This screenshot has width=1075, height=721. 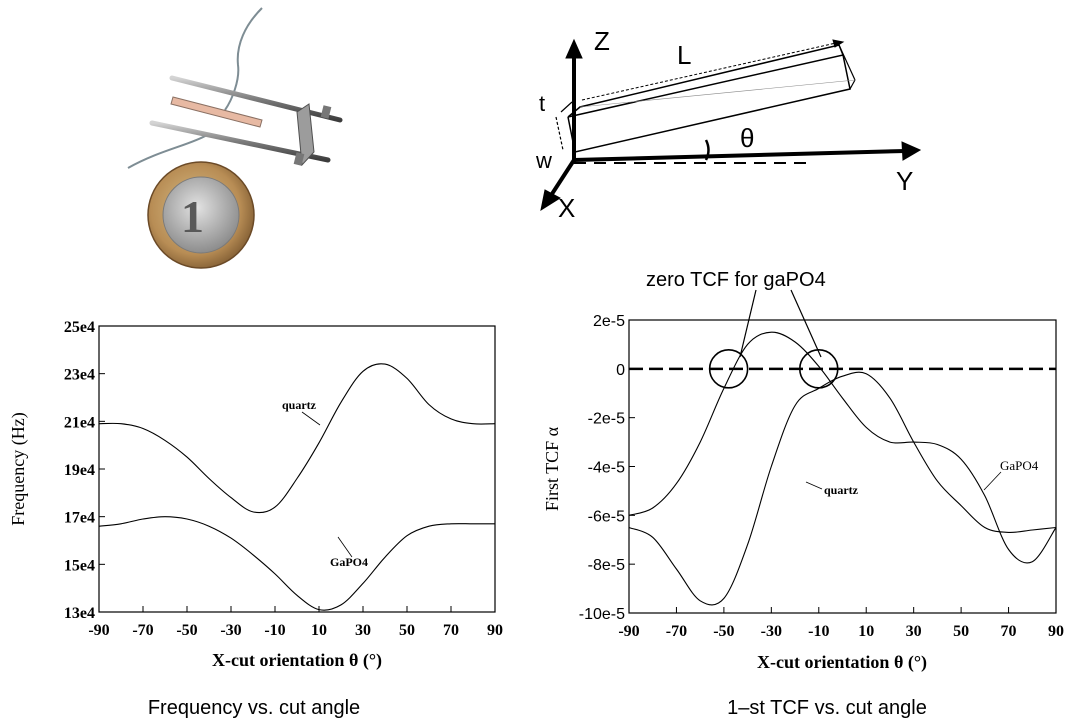 I want to click on bar-hidden-edge, so click(x=717, y=93).